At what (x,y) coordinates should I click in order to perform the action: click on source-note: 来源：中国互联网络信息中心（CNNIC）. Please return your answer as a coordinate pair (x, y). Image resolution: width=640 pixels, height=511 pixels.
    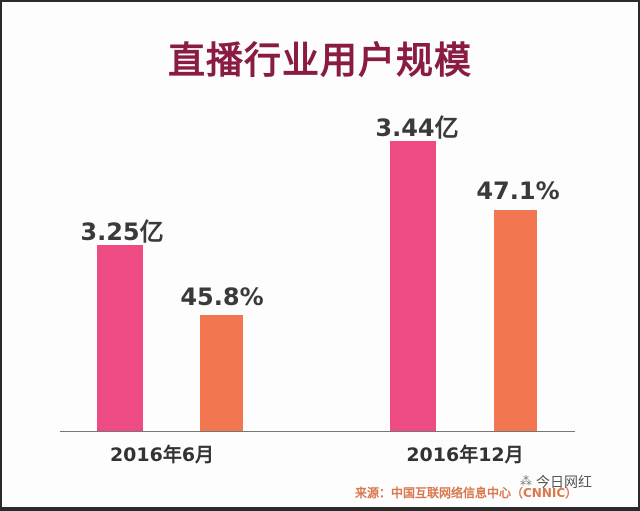
    Looking at the image, I should click on (466, 493).